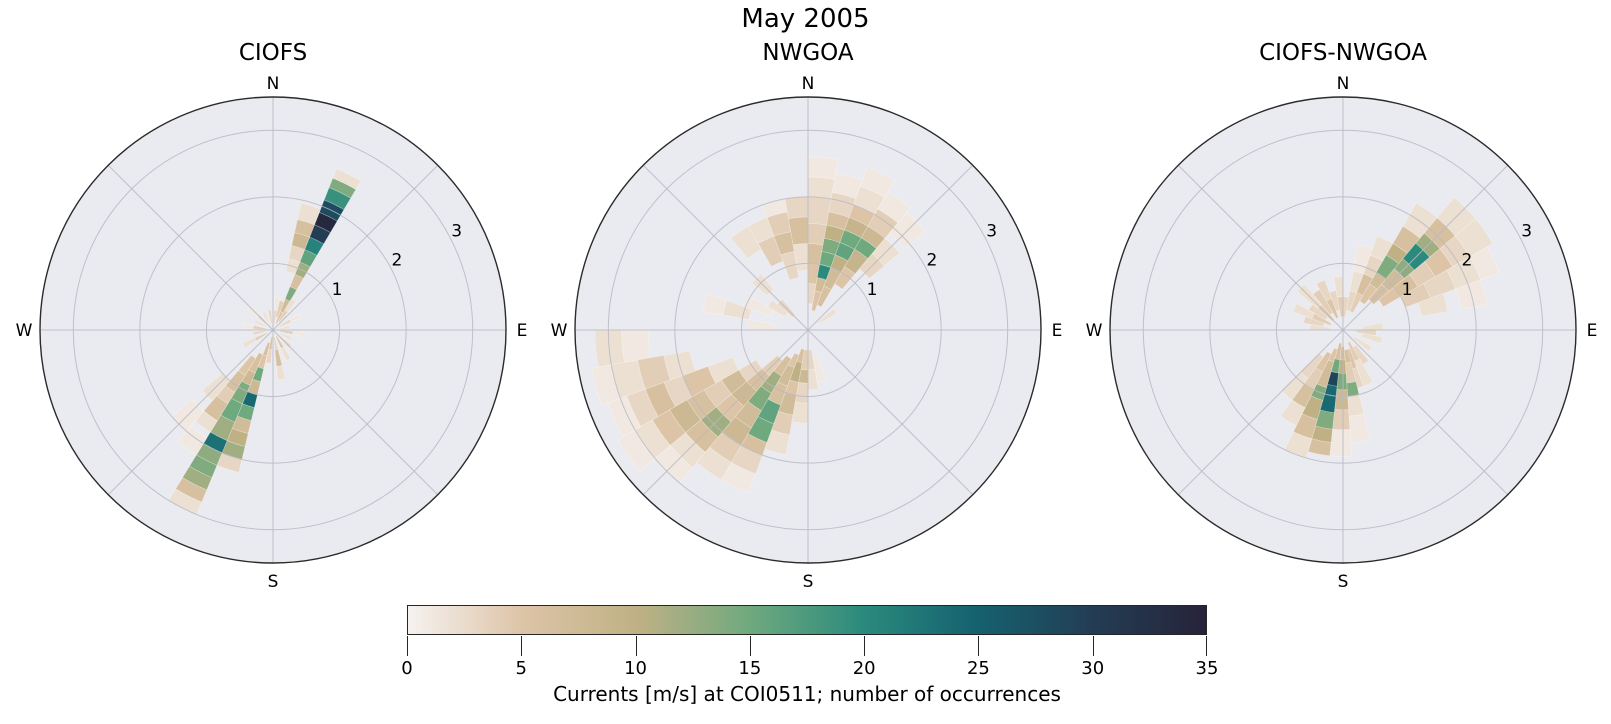 Image resolution: width=1611 pixels, height=724 pixels. Describe the element at coordinates (1093, 668) in the screenshot. I see `colorbar-tick-label: 30` at that location.